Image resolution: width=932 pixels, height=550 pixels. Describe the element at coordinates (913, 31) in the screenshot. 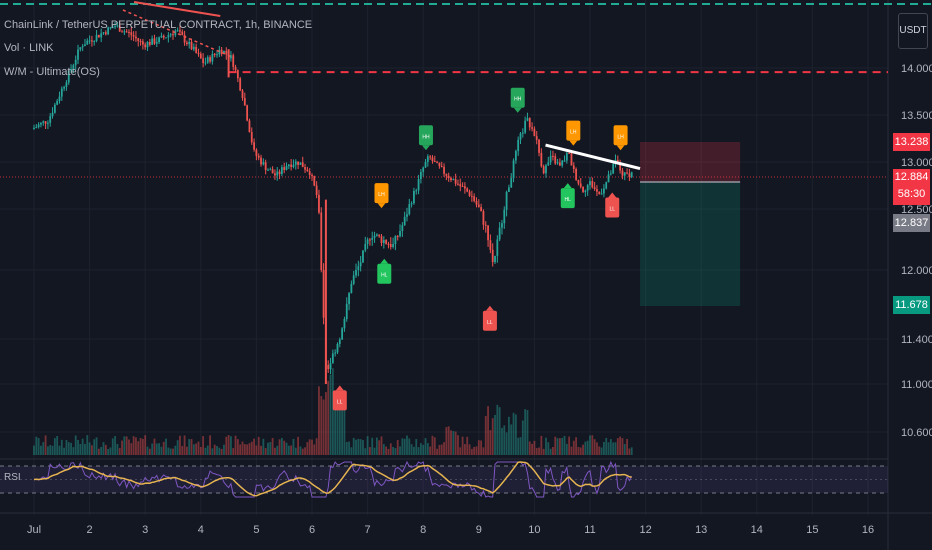

I see `currency-button: USDT` at that location.